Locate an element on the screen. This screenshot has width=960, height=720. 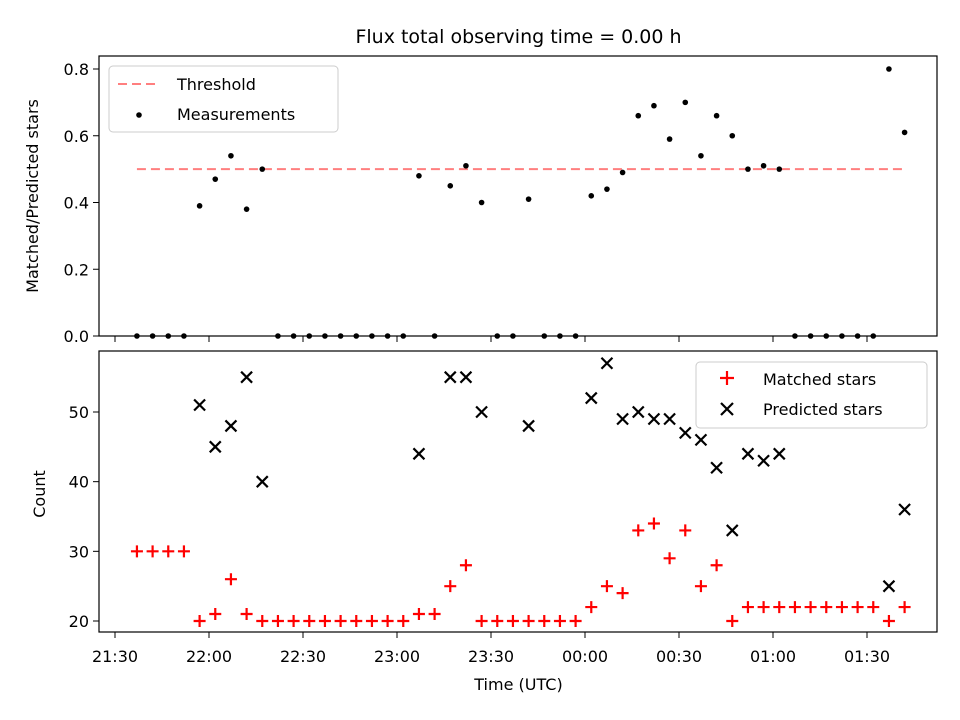
bottom-y-tick-label: 20 is located at coordinates (79, 621).